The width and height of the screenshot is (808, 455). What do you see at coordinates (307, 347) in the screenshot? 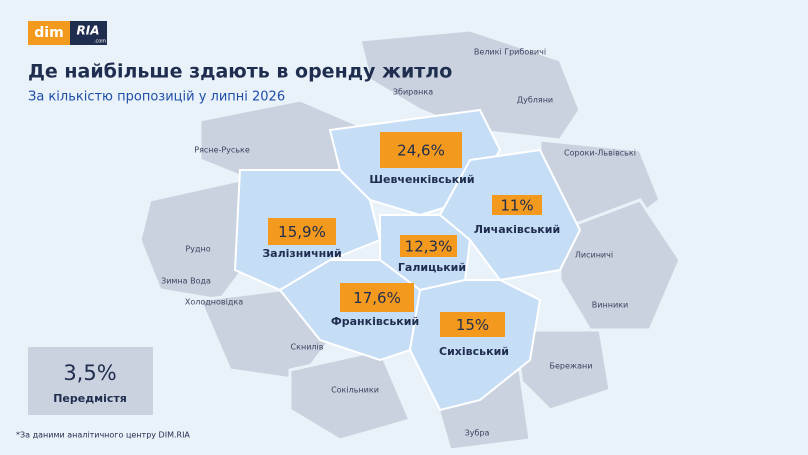
I see `suburb-name: Скнилів` at bounding box center [307, 347].